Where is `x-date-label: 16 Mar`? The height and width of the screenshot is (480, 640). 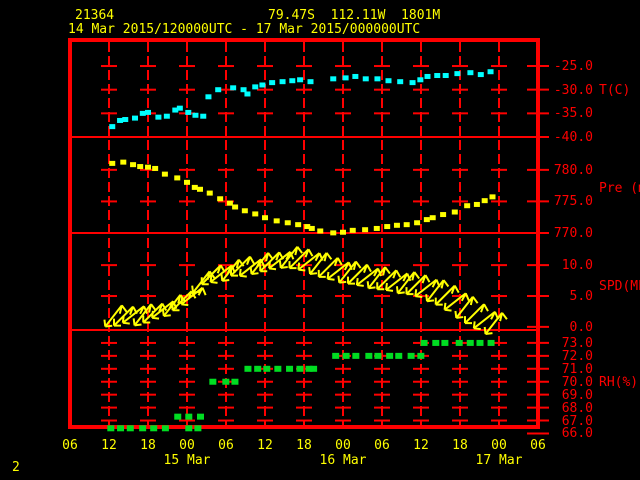 x-date-label: 16 Mar is located at coordinates (343, 460).